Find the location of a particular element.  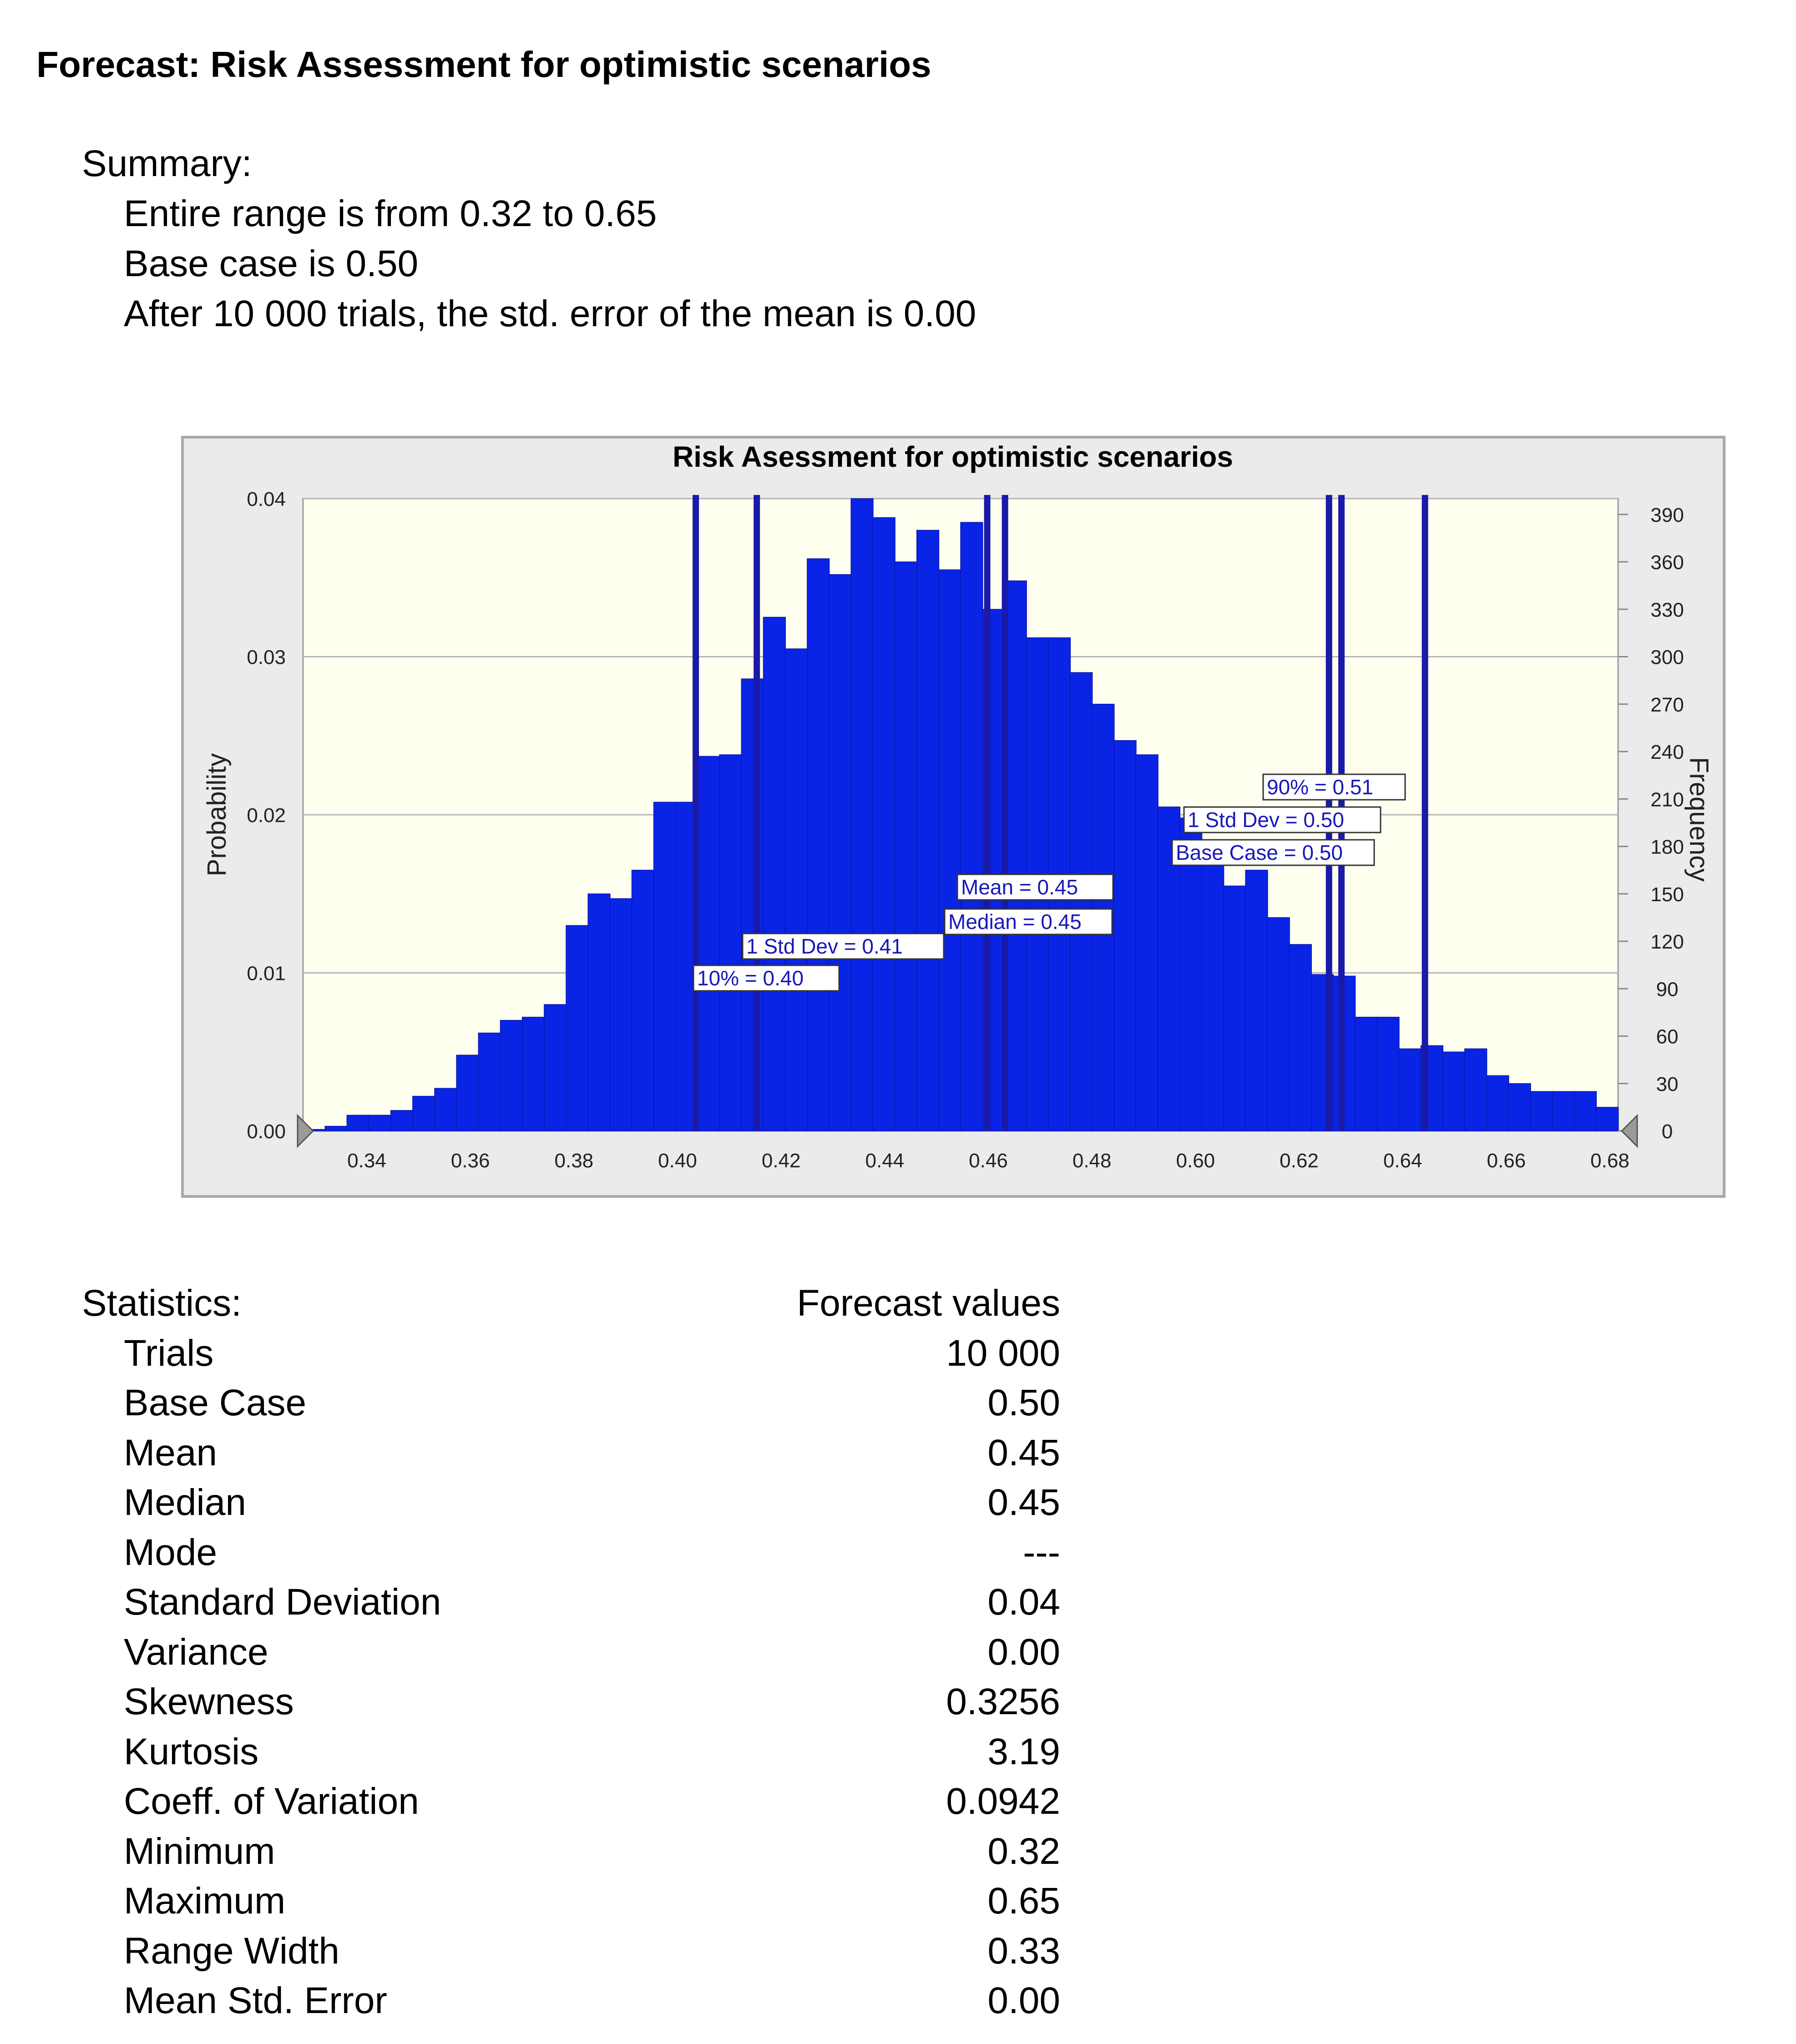

marker-label-text: 90% = 0.51 is located at coordinates (1320, 787).